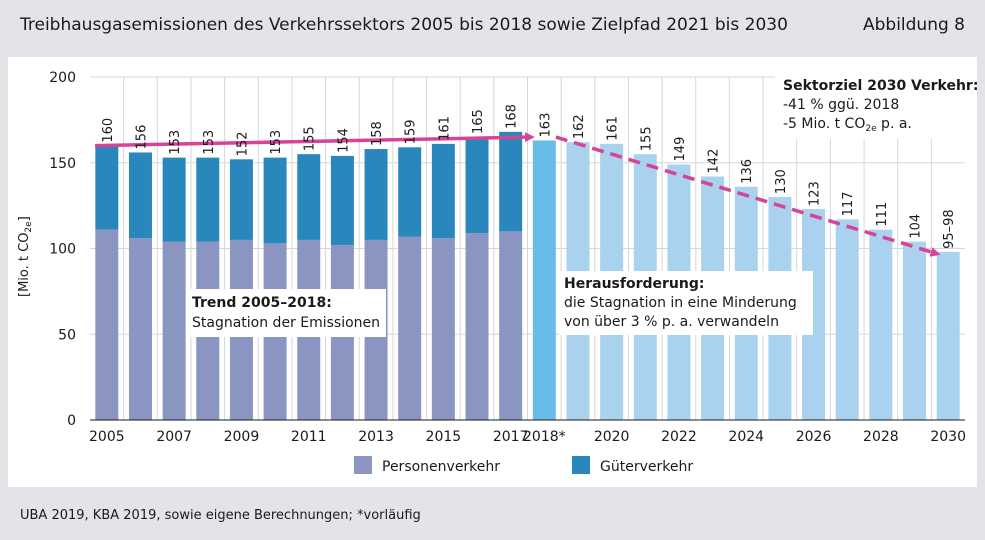  Describe the element at coordinates (814, 437) in the screenshot. I see `x-tick-label: 2026` at that location.